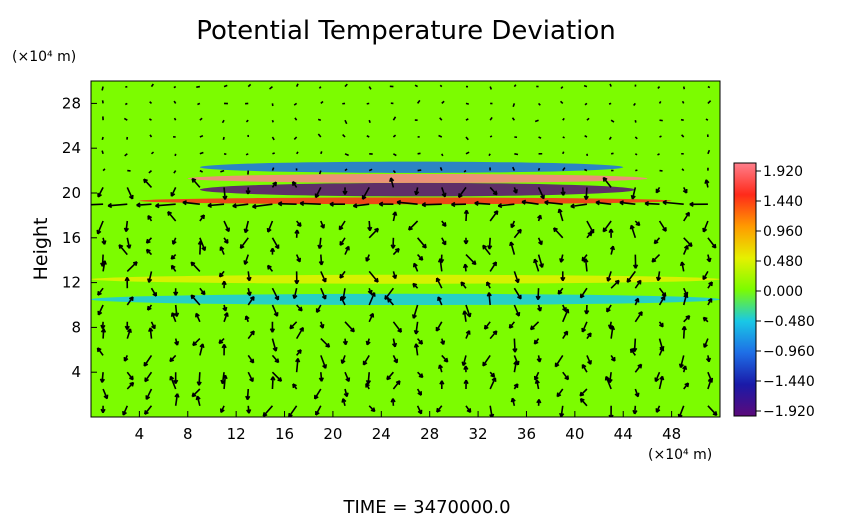 Image resolution: width=854 pixels, height=519 pixels. Describe the element at coordinates (783, 202) in the screenshot. I see `colorbar-tick-label: 1.440` at that location.